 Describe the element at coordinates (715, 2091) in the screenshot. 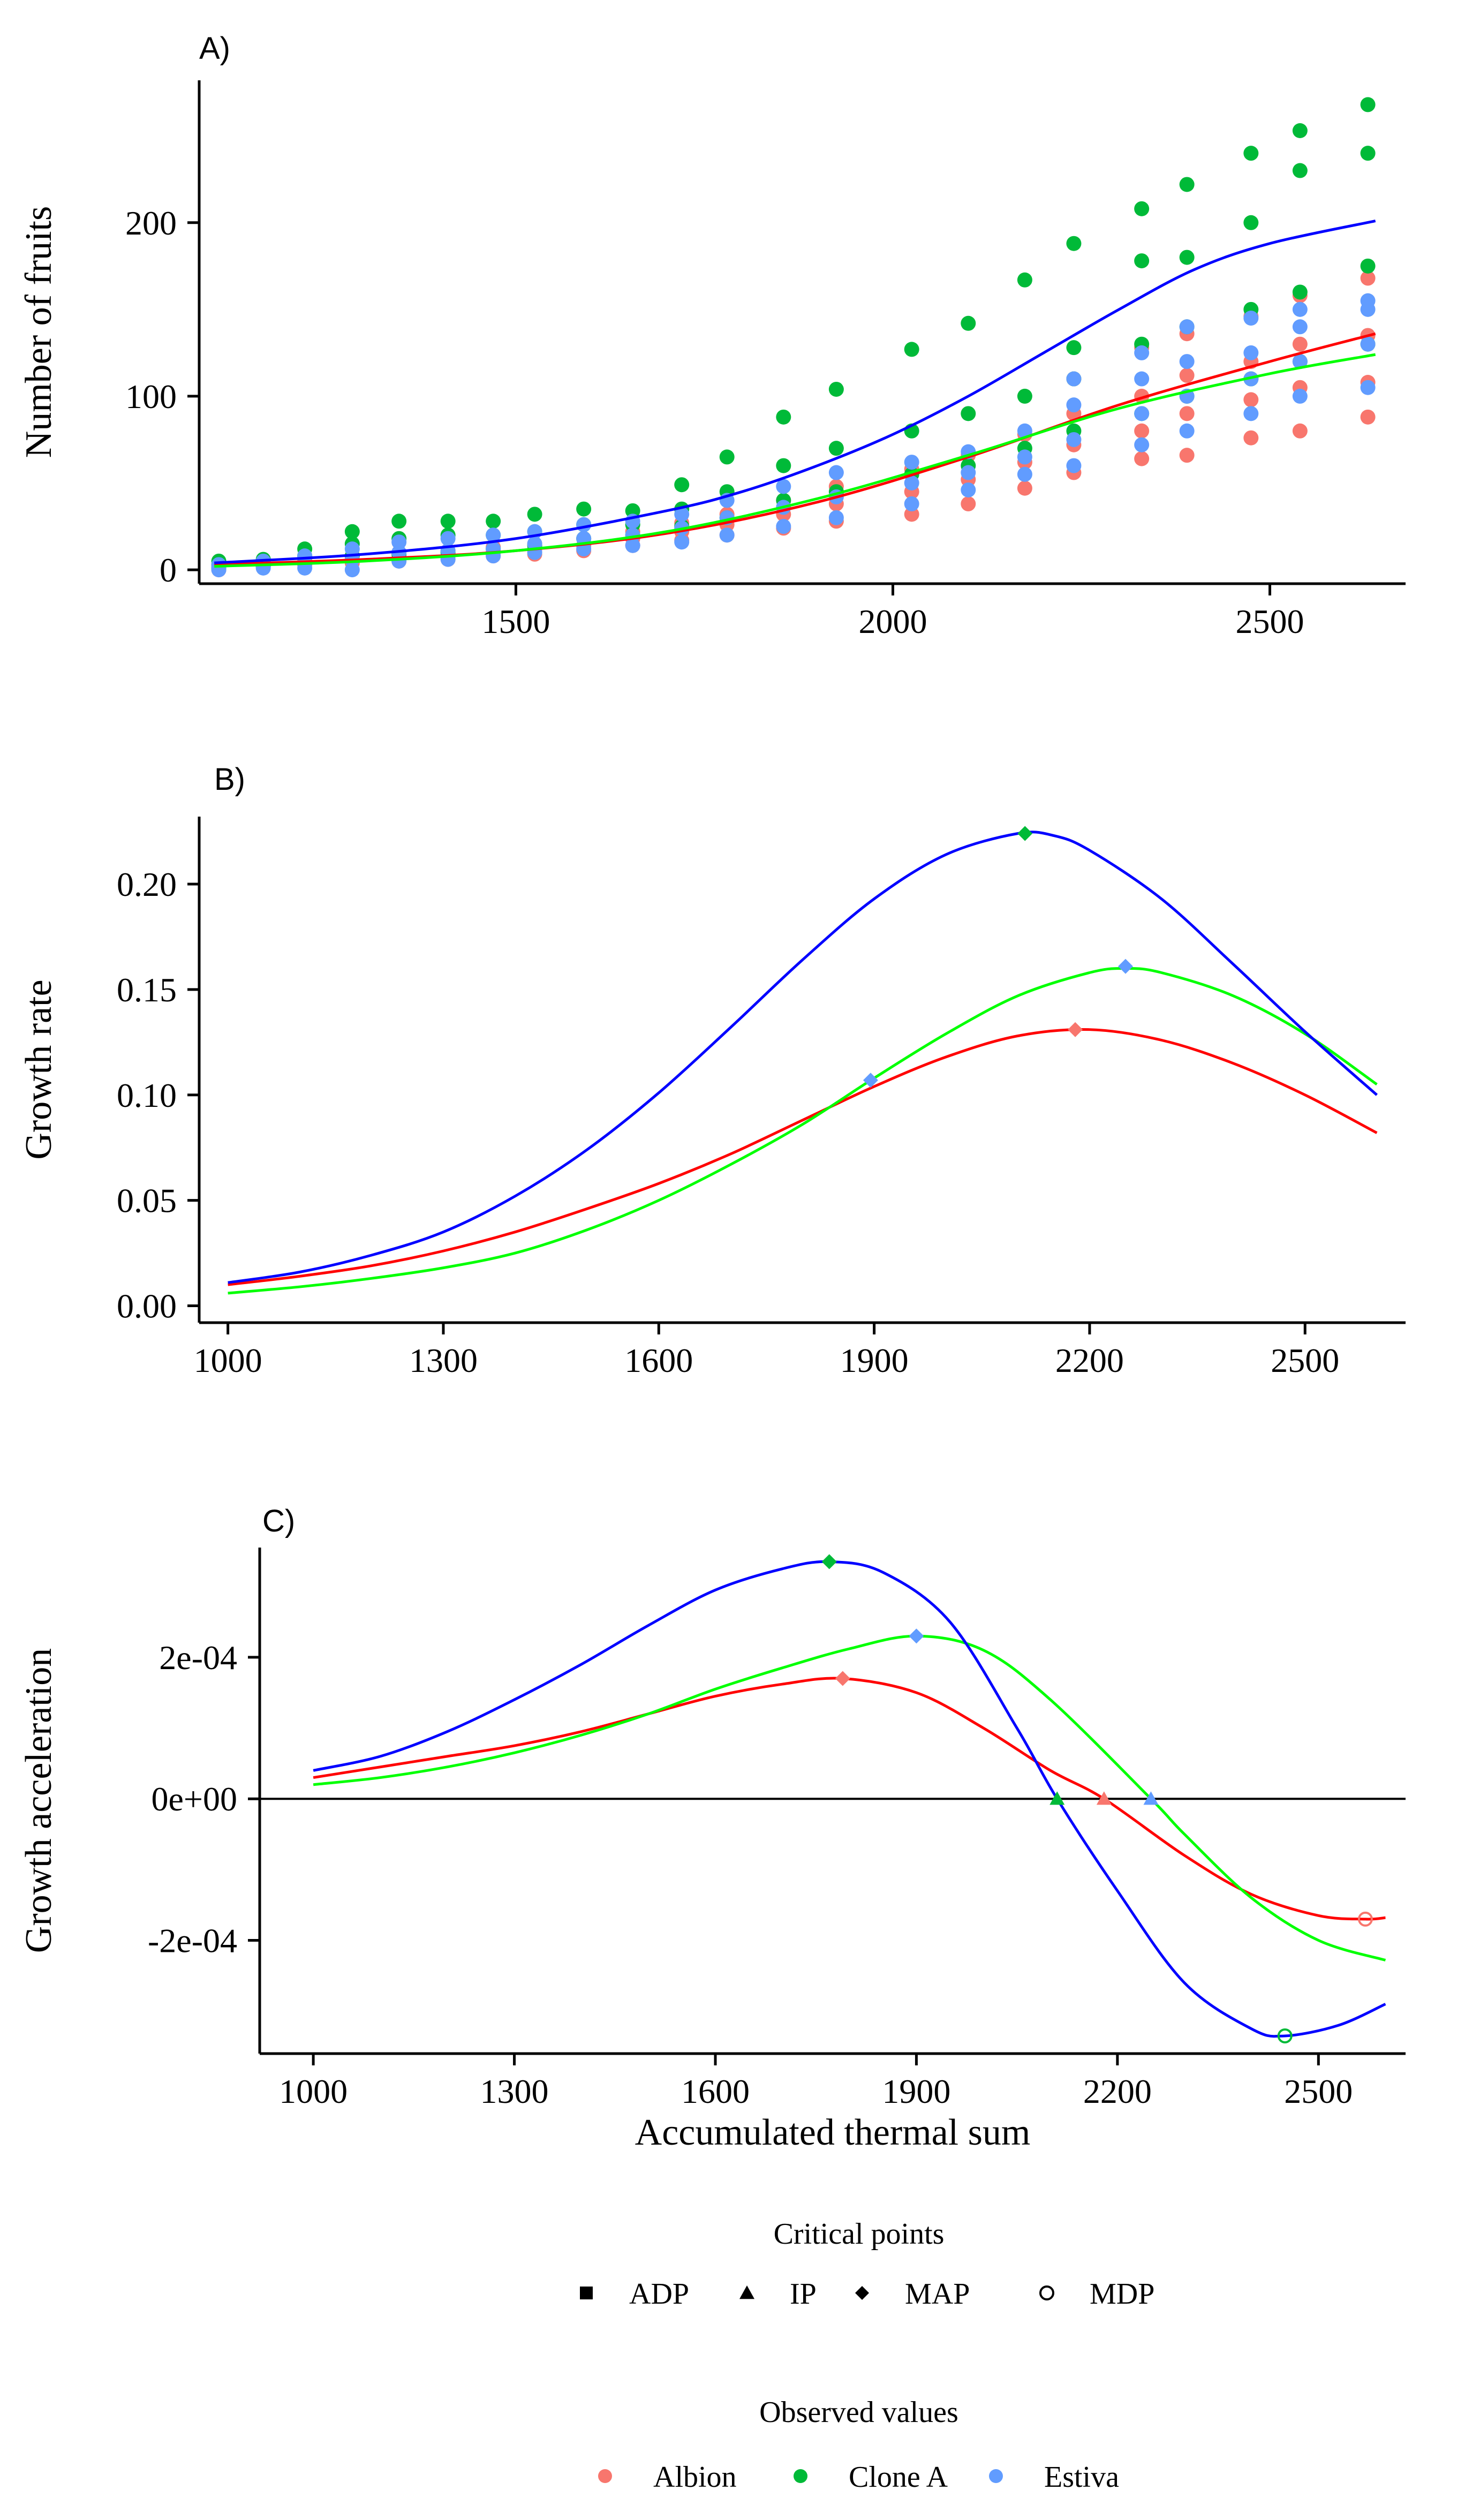

I see `x-tick-label: 1600` at that location.